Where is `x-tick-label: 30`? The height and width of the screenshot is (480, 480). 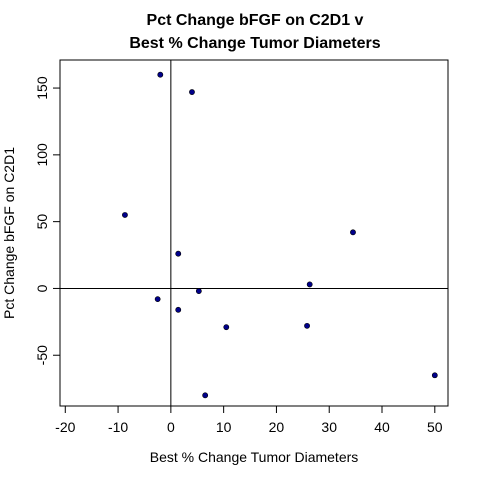 x-tick-label: 30 is located at coordinates (329, 427).